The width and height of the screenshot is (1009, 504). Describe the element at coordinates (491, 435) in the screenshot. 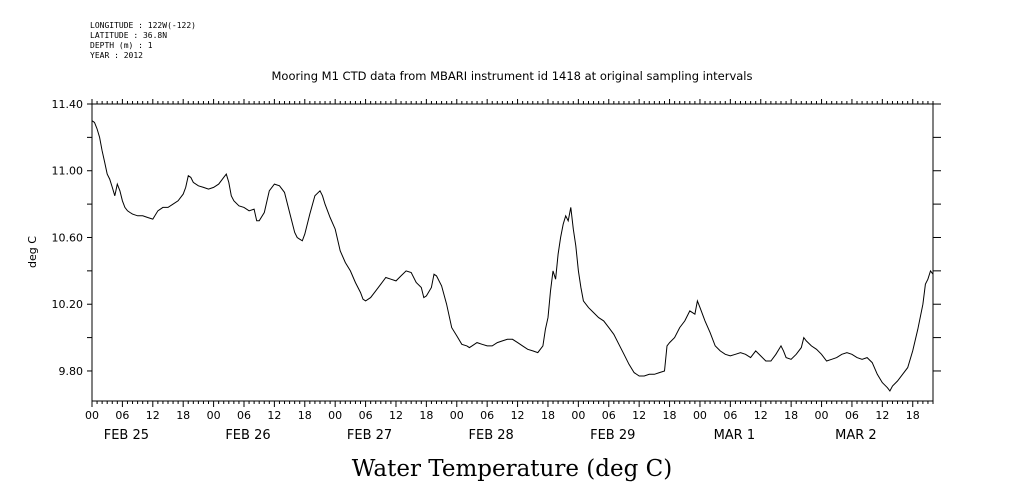

I see `x-day-label: FEB 28` at that location.